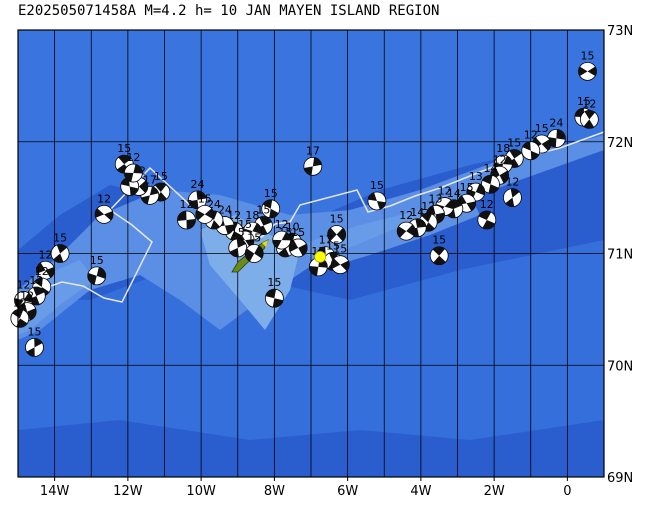  What do you see at coordinates (201, 491) in the screenshot?
I see `longitude-label: 10W` at bounding box center [201, 491].